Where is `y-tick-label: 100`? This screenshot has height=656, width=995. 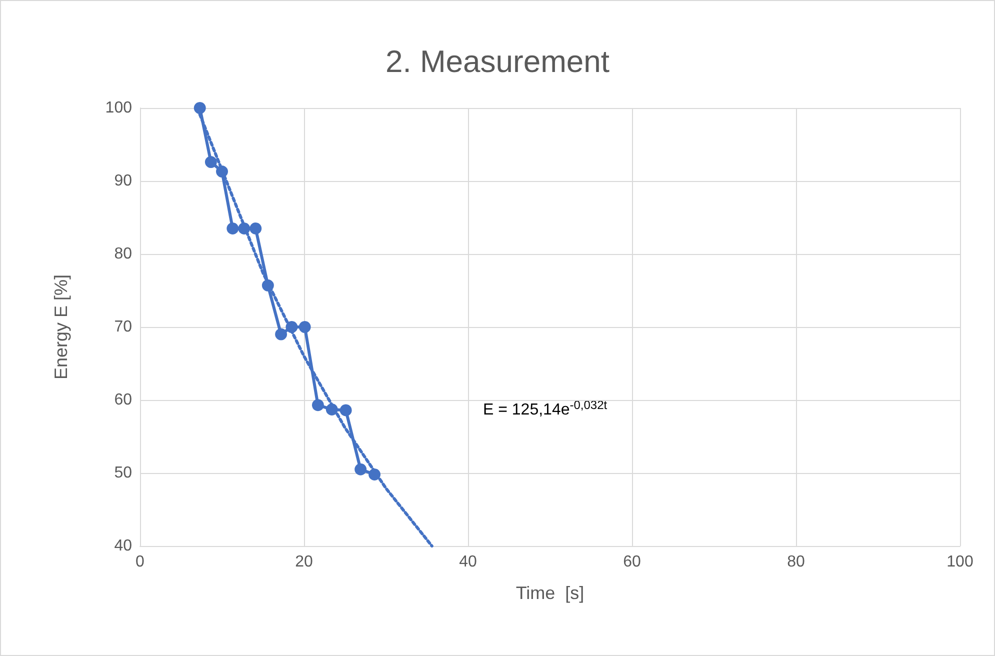
y-tick-label: 100 is located at coordinates (118, 108).